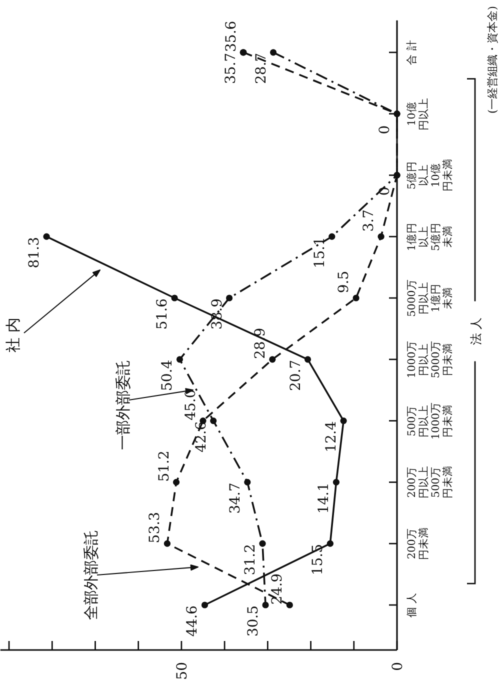 The image size is (503, 690). I want to click on data-label: 24.9, so click(278, 589).